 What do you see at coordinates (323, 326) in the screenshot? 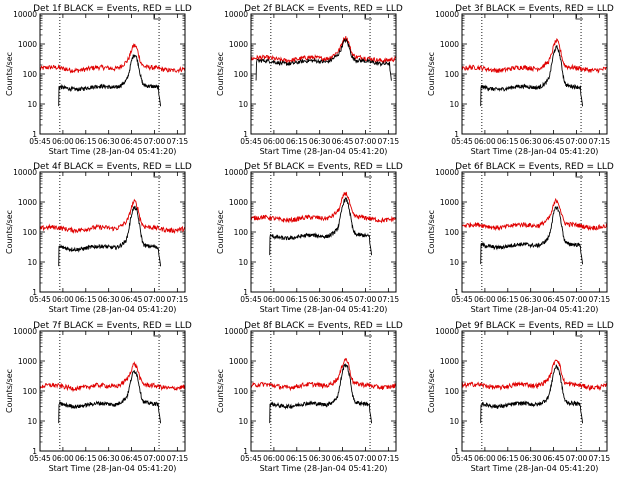
I see `panel-title: Det 8f BLACK = Events, RED = LLD` at bounding box center [323, 326].